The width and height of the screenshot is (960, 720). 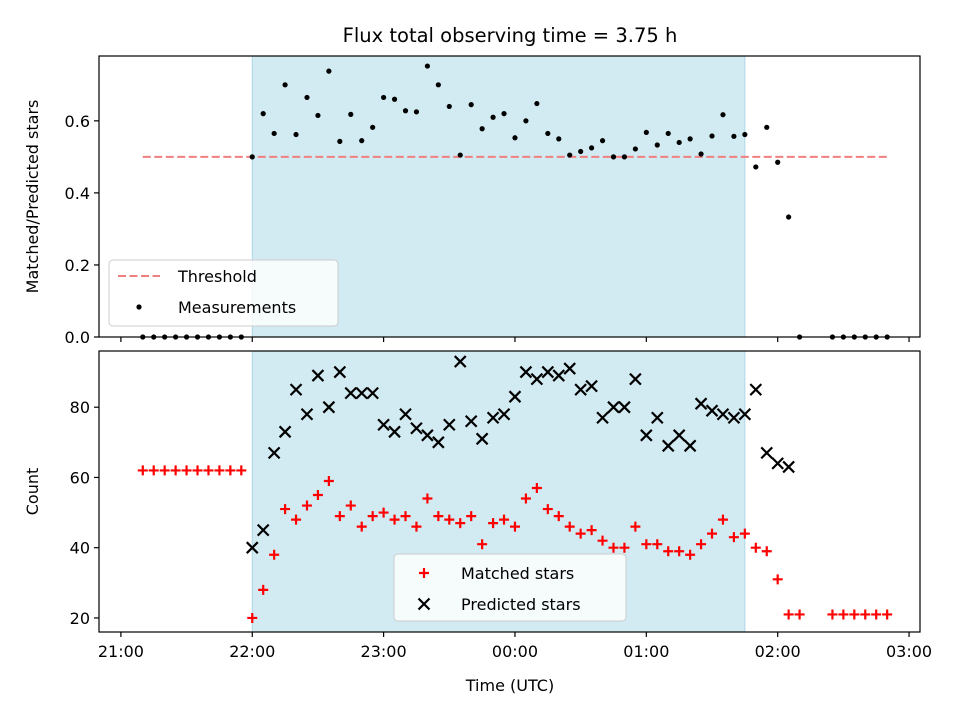 I want to click on chart-title: Flux total observing time = 3.75 h, so click(x=510, y=35).